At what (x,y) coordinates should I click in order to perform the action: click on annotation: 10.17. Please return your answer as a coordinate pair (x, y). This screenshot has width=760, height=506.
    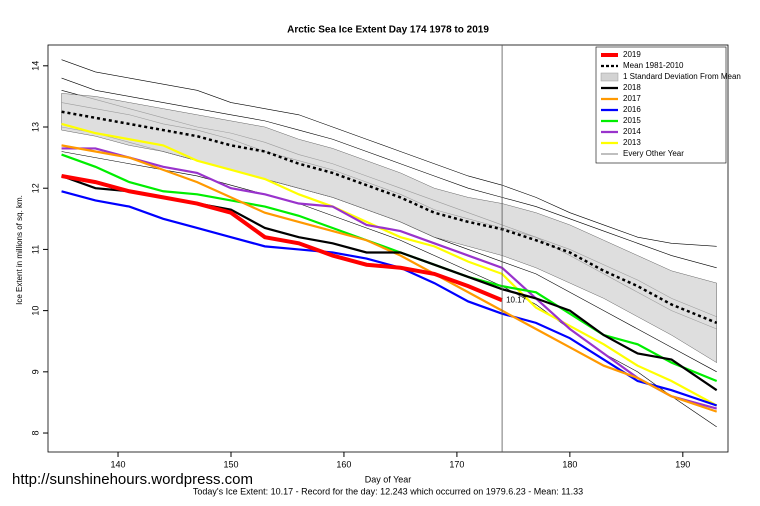
    Looking at the image, I should click on (516, 299).